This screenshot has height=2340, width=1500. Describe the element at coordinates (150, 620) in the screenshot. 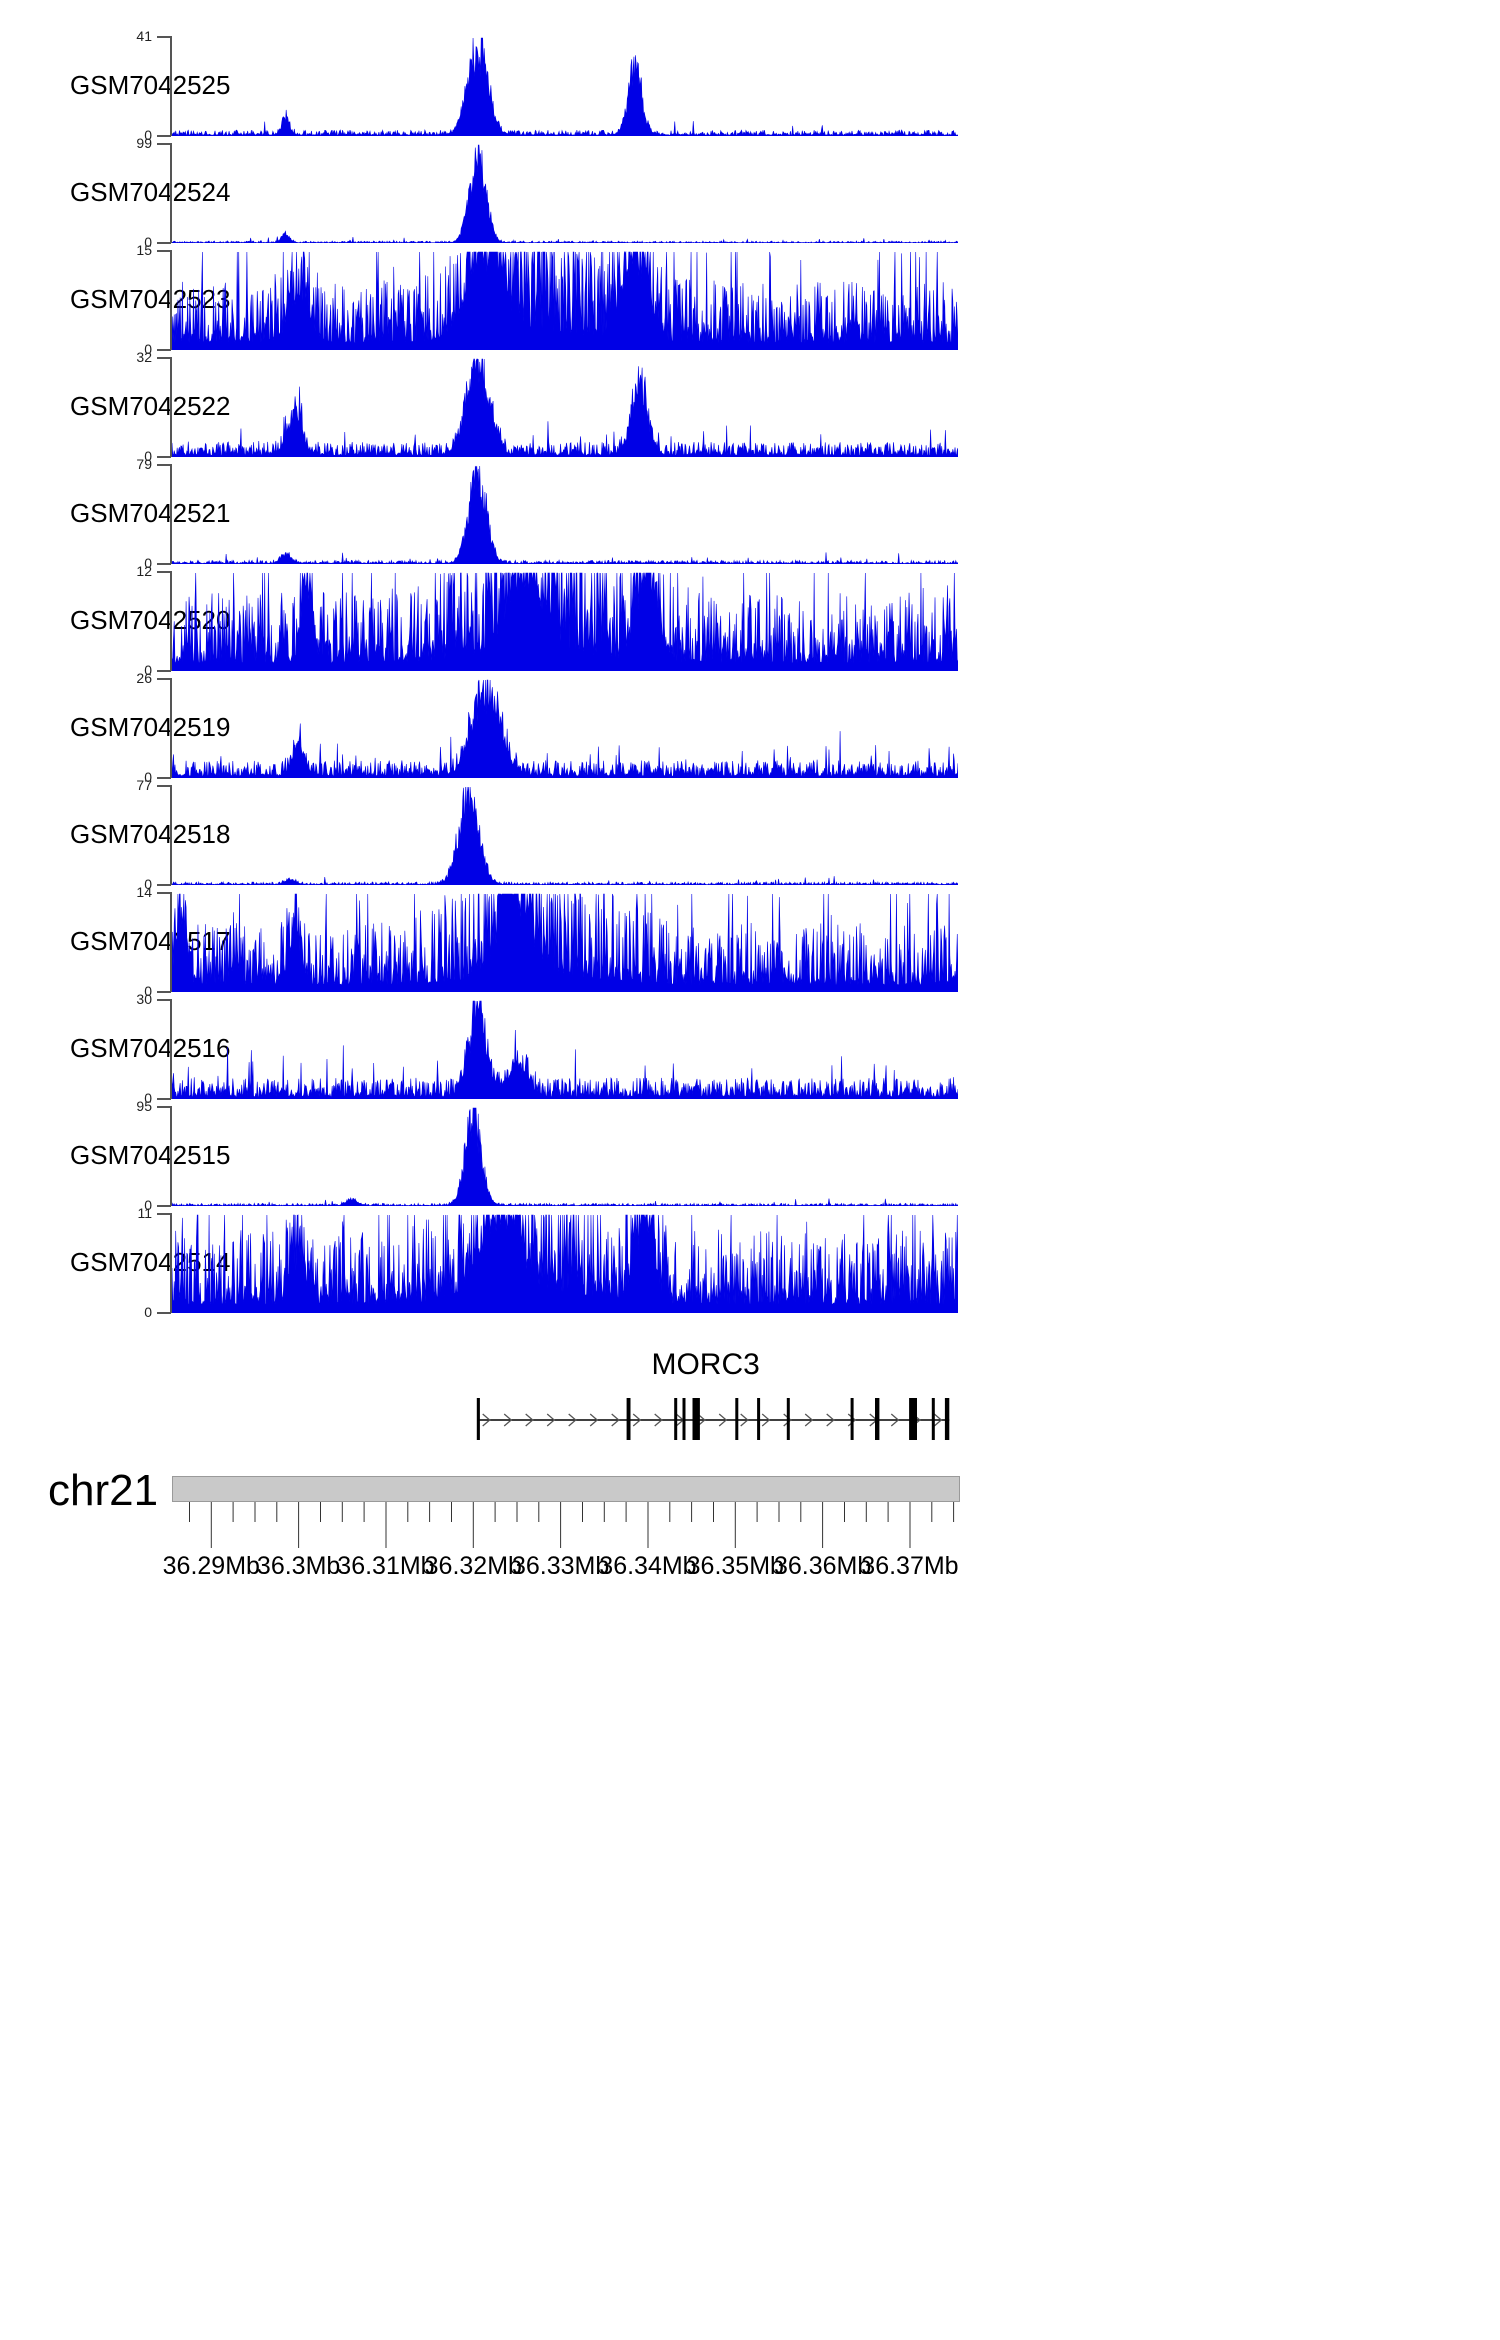

I see `track-sample-label: GSM7042520` at that location.